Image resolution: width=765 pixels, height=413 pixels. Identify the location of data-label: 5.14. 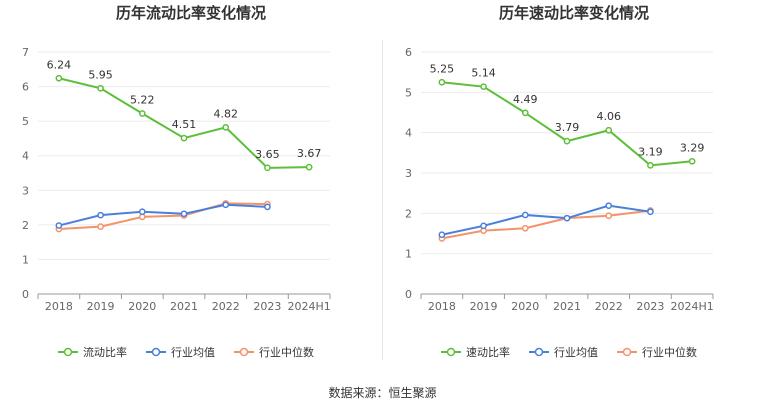
(483, 73).